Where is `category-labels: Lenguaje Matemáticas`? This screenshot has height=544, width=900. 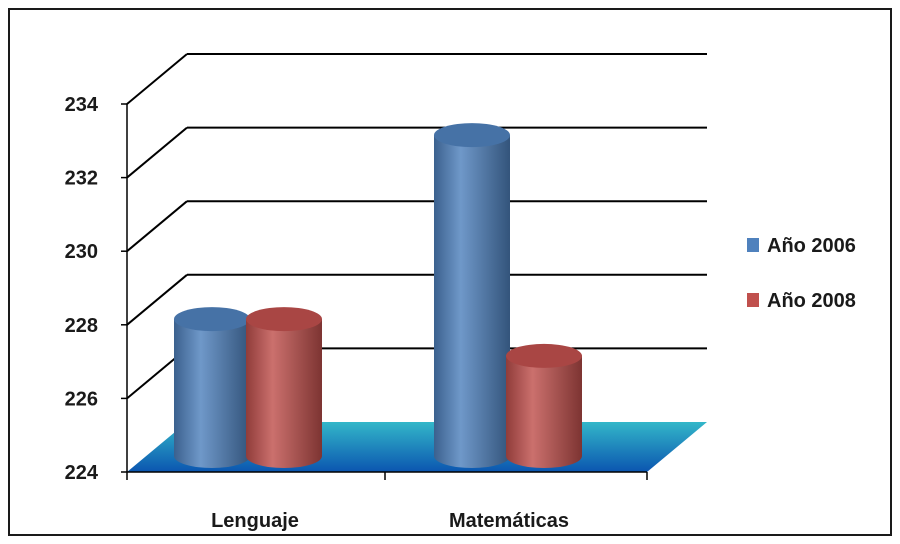
category-labels: Lenguaje Matemáticas is located at coordinates (390, 521).